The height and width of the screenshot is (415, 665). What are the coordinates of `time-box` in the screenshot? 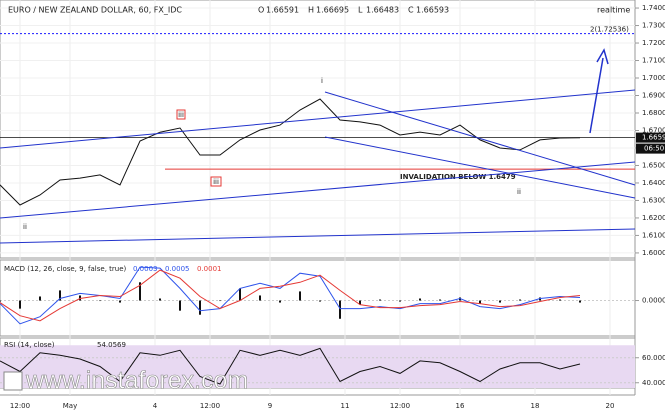 It's located at (650, 148).